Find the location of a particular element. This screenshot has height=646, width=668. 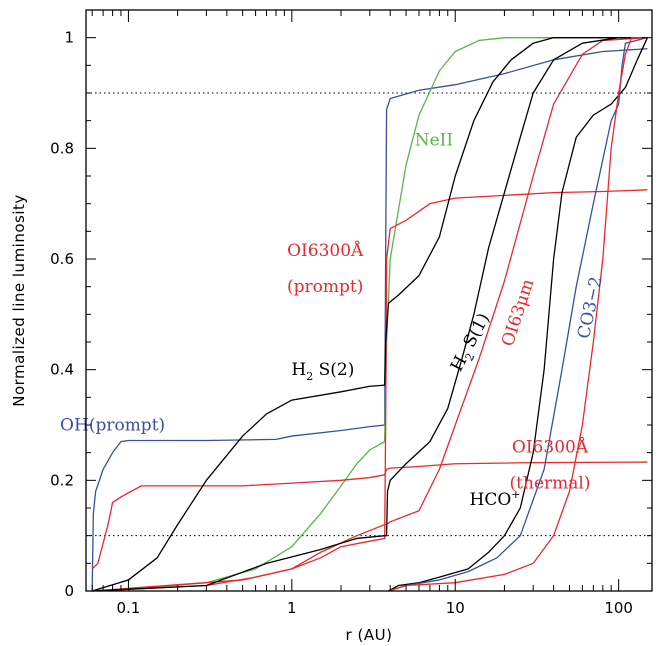

y-axis-title: Normalized line luminosity is located at coordinates (19, 300).